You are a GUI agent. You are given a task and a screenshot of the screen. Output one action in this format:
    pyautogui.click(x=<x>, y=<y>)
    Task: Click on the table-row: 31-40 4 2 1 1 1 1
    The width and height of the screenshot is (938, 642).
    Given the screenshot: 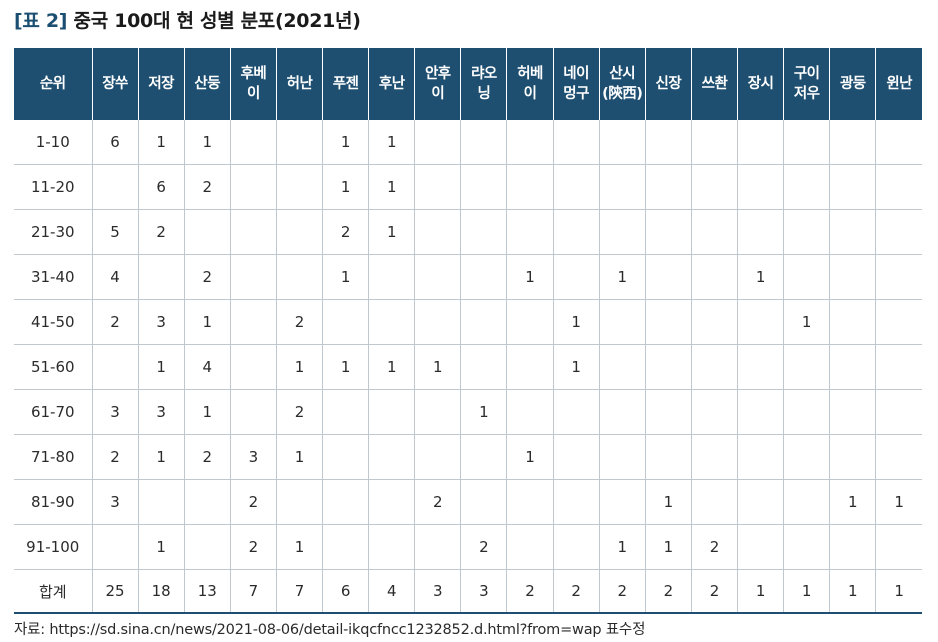 What is the action you would take?
    pyautogui.click(x=468, y=277)
    